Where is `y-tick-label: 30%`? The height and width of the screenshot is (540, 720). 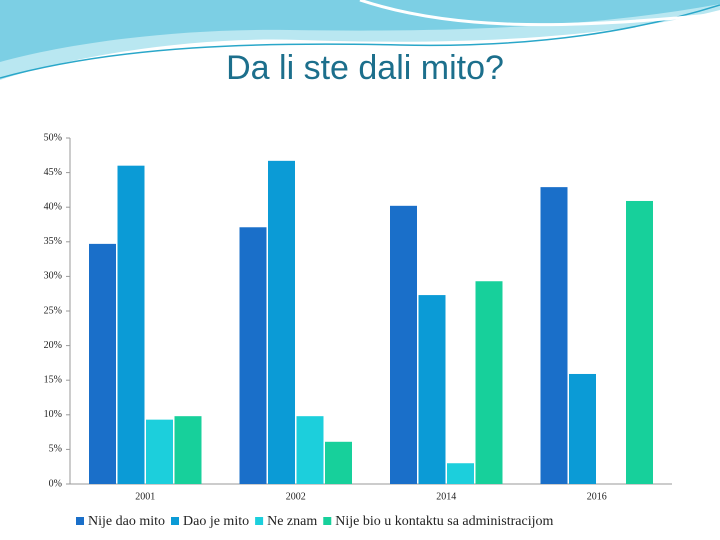 y-tick-label: 30% is located at coordinates (53, 276).